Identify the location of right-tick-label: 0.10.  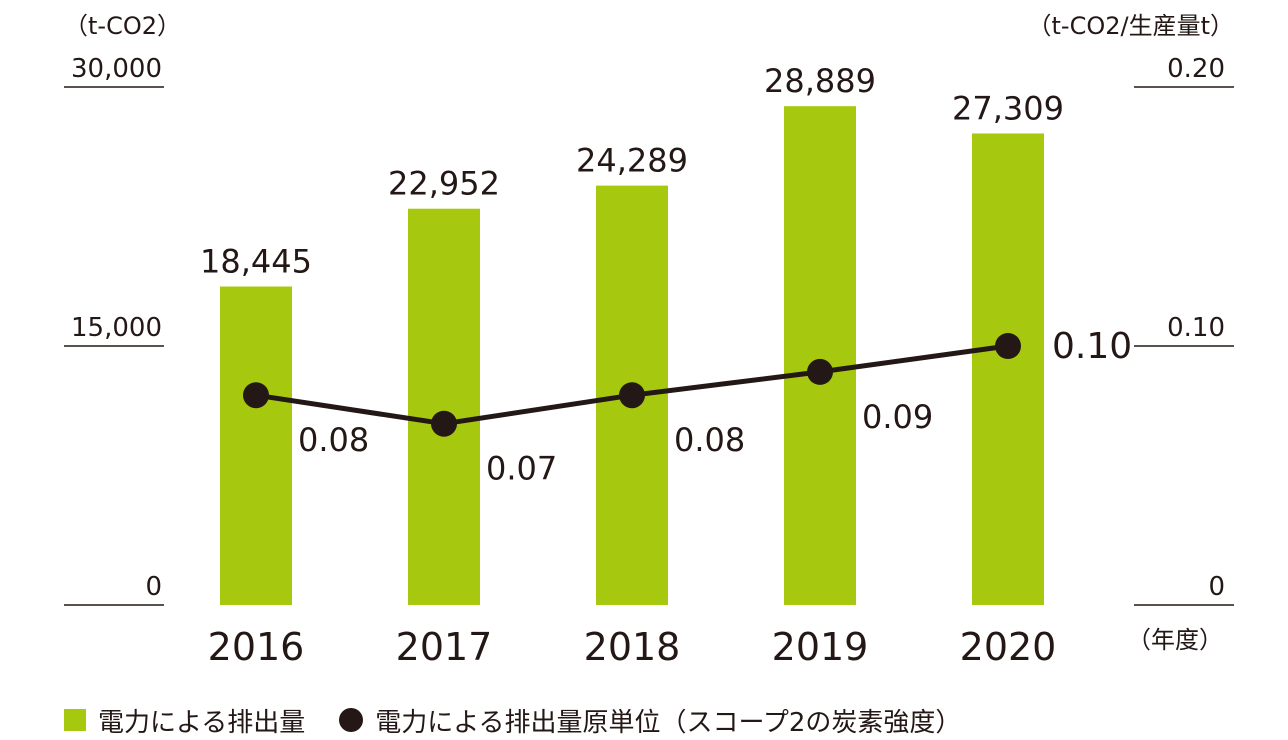
(1196, 328).